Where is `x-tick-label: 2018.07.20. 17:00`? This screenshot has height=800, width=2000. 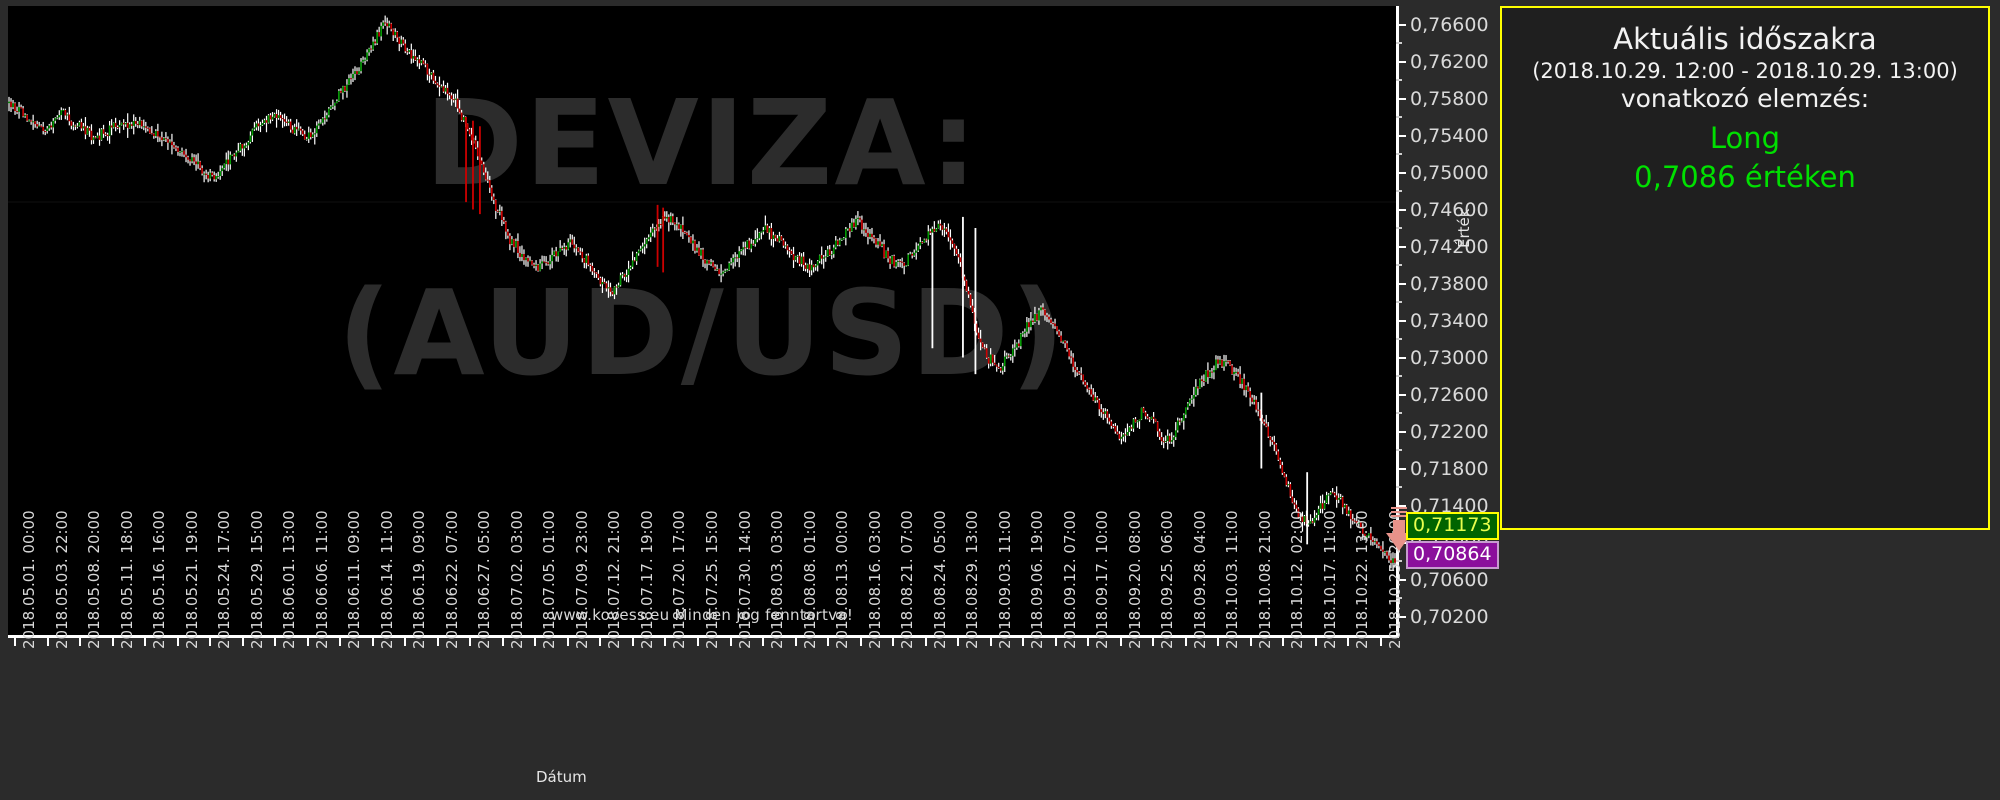 x-tick-label: 2018.07.20. 17:00 is located at coordinates (679, 579).